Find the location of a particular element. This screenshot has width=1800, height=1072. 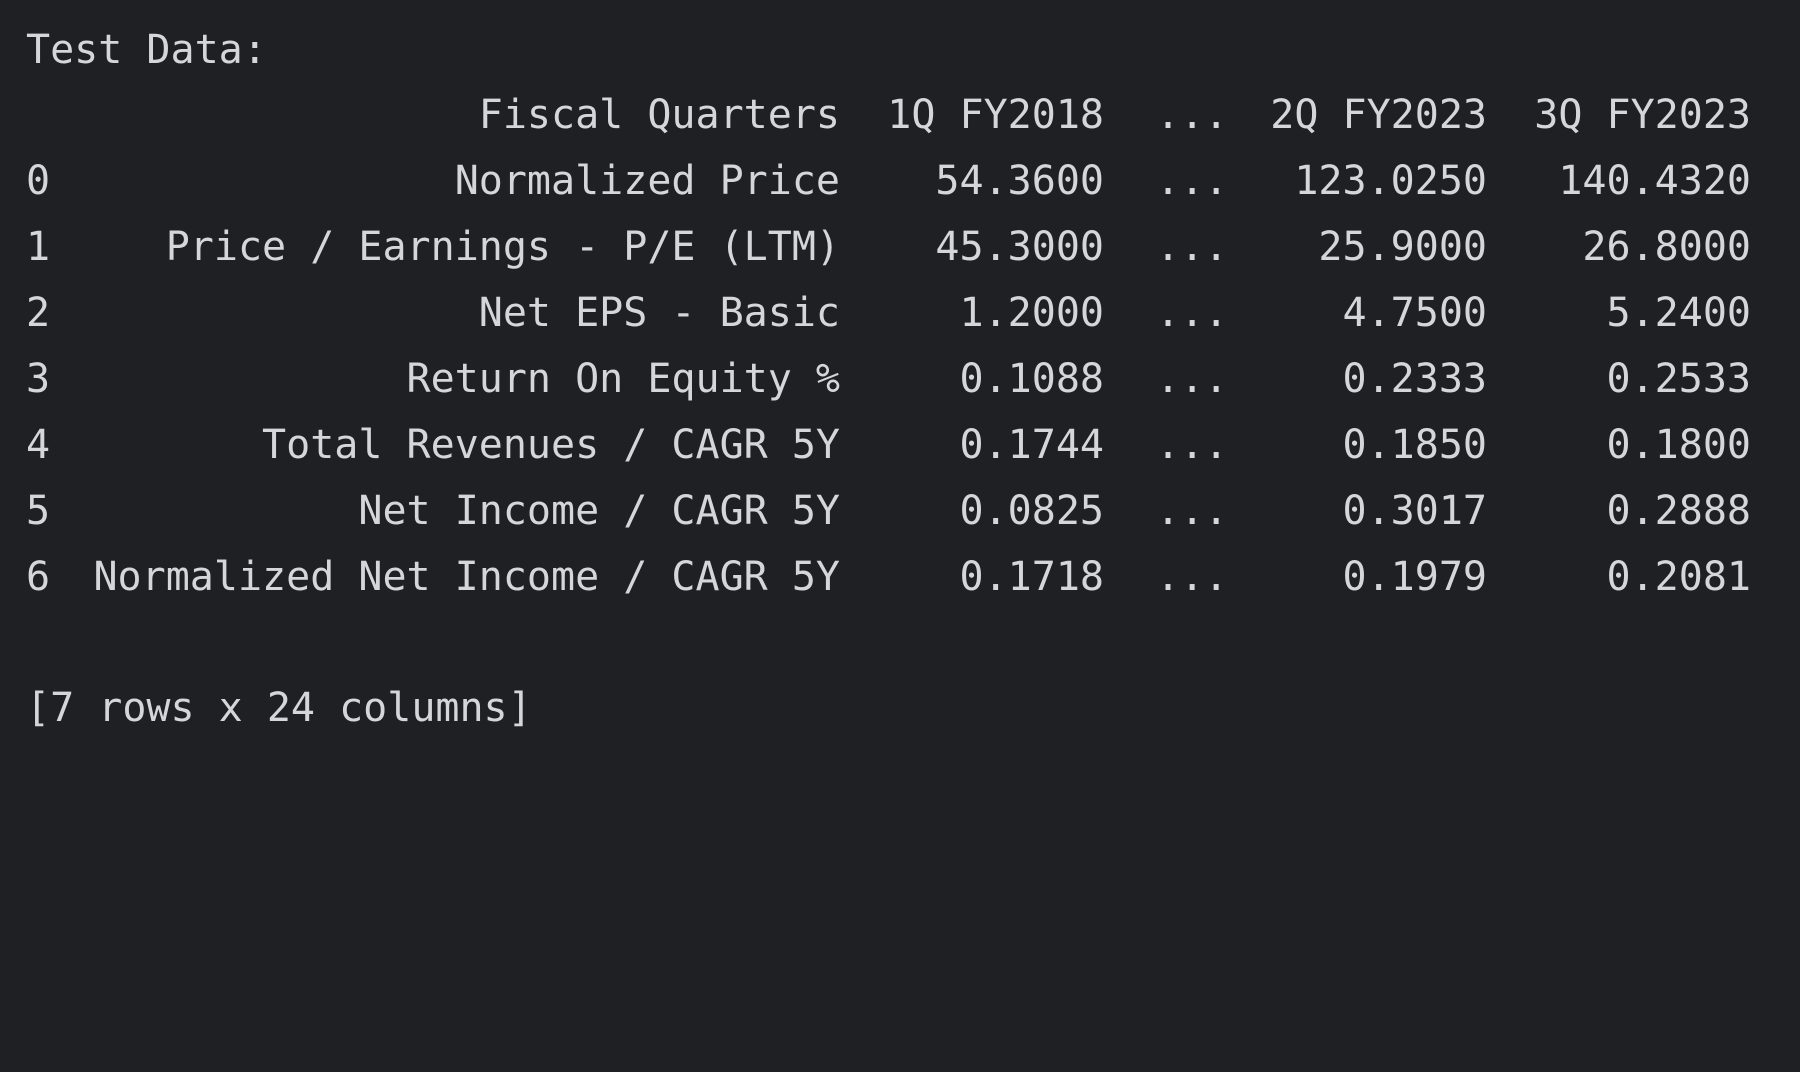

row-col2: 123.0250 is located at coordinates (1390, 181).